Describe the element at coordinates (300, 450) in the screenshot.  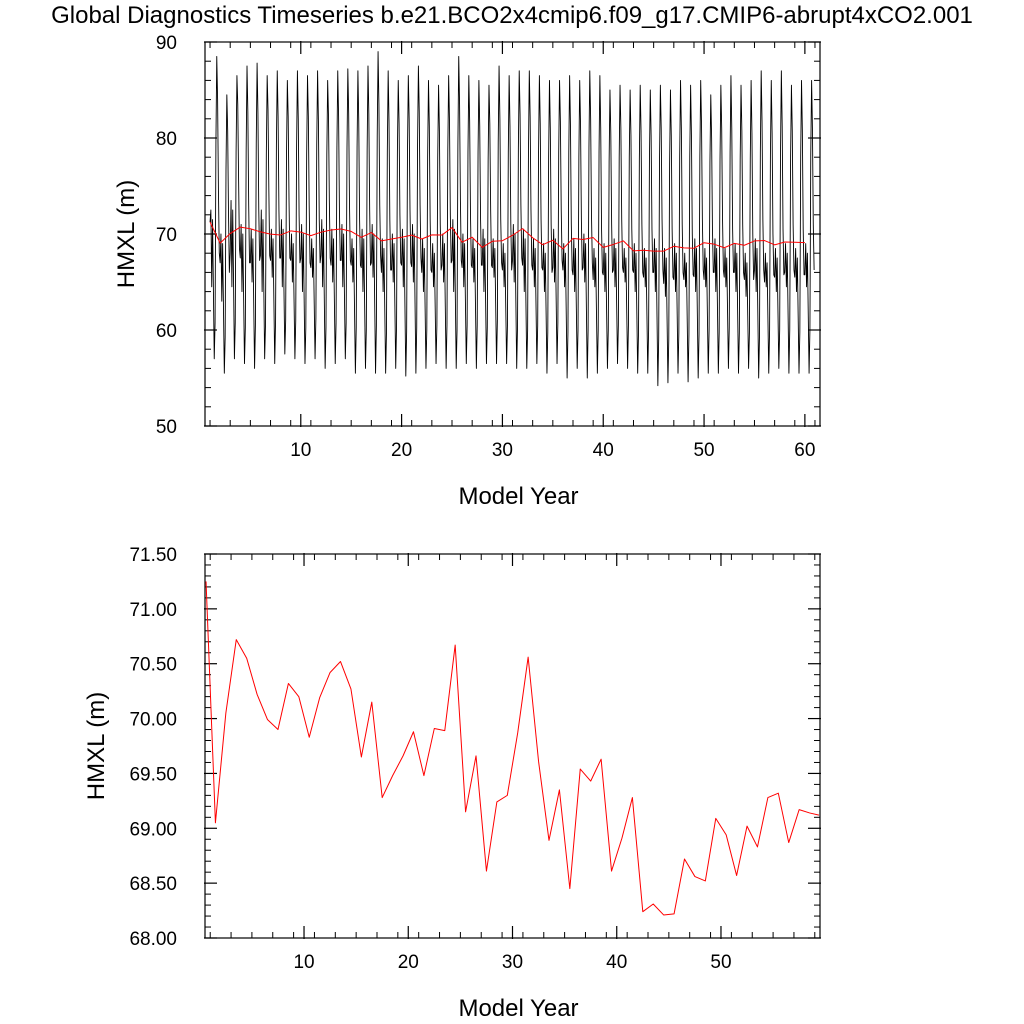
I see `top-x-tick-label: 10` at that location.